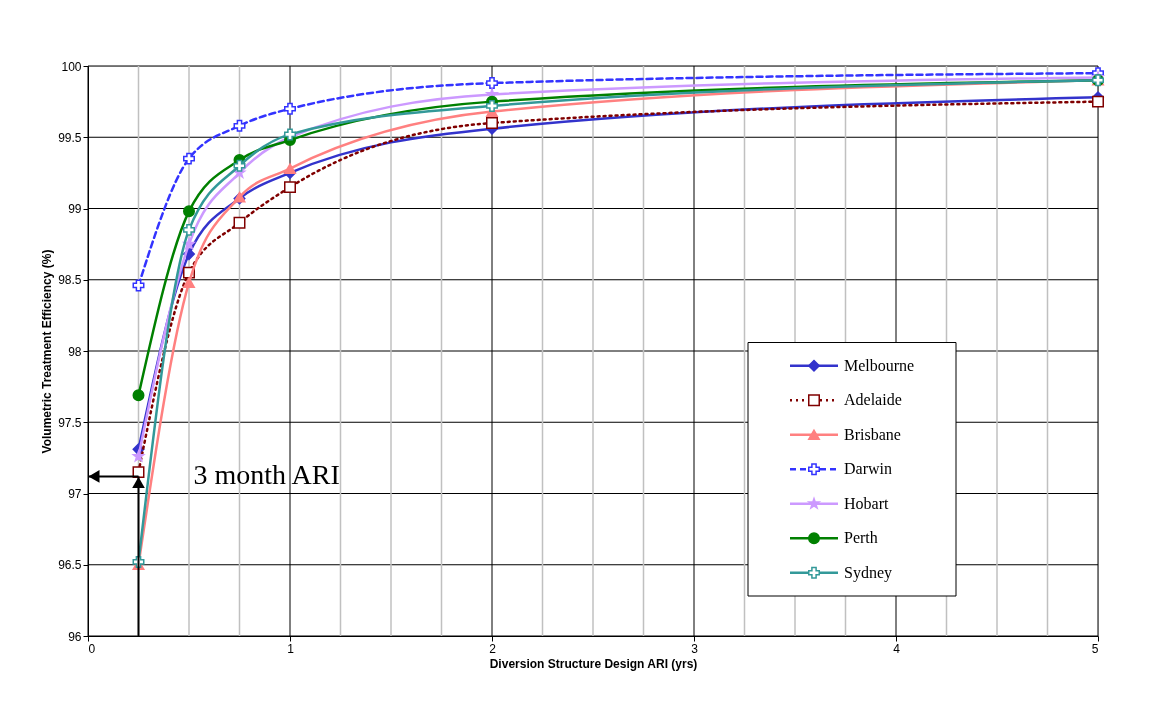  Describe the element at coordinates (47, 351) in the screenshot. I see `y-axis-title: Volumetric Treatment Efficiency (%)` at that location.